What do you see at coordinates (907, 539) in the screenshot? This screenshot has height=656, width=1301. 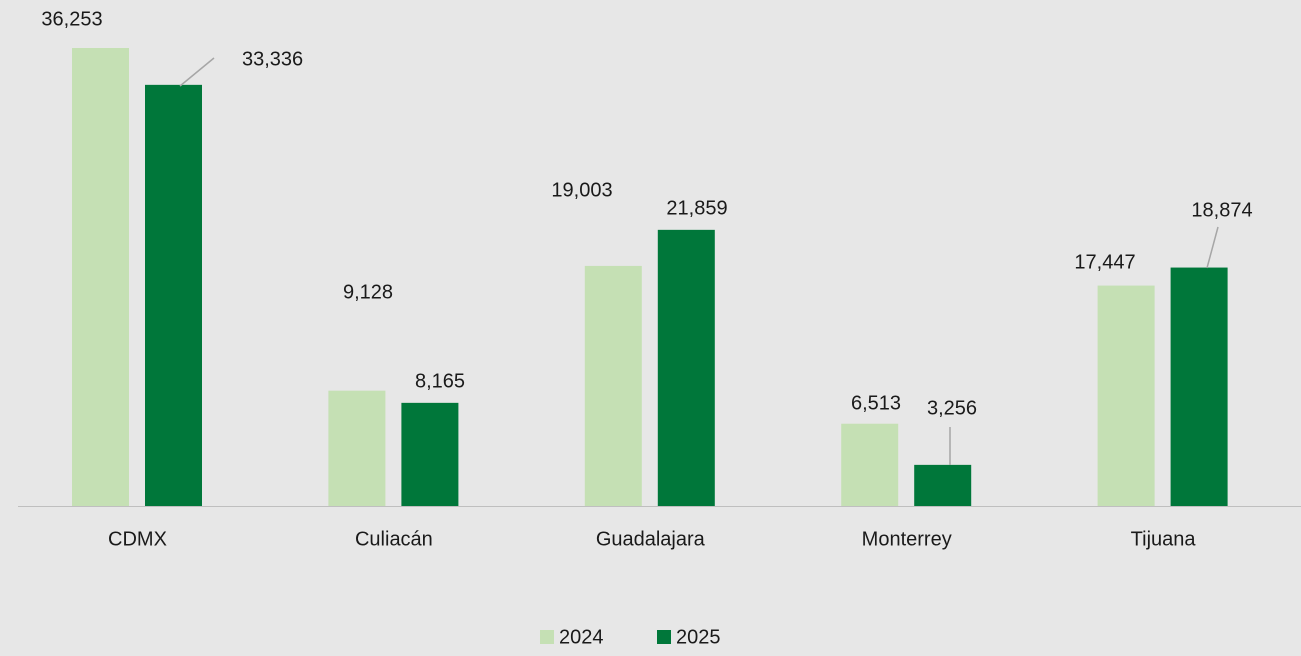 I see `x-tick-label-3: Monterrey` at bounding box center [907, 539].